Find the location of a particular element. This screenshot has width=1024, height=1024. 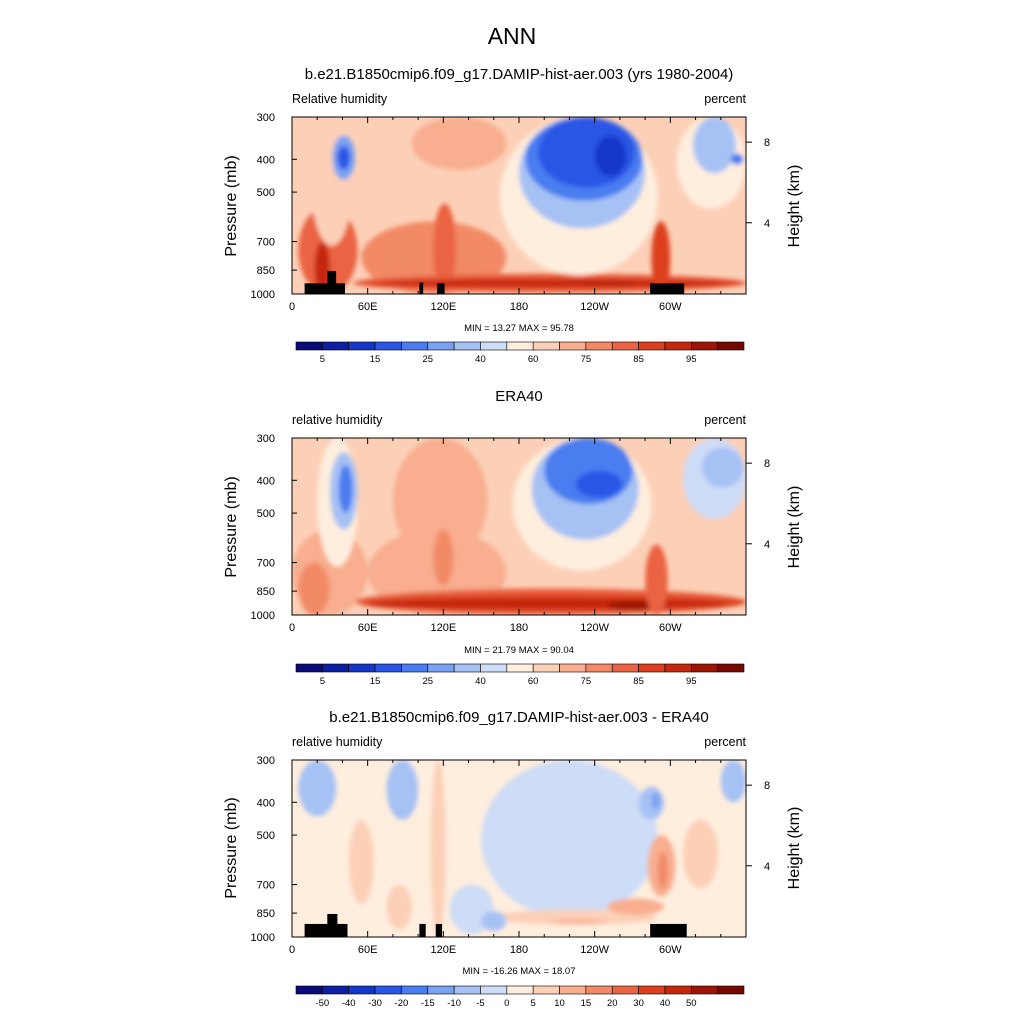

colorbar-label: -15 is located at coordinates (428, 1003).